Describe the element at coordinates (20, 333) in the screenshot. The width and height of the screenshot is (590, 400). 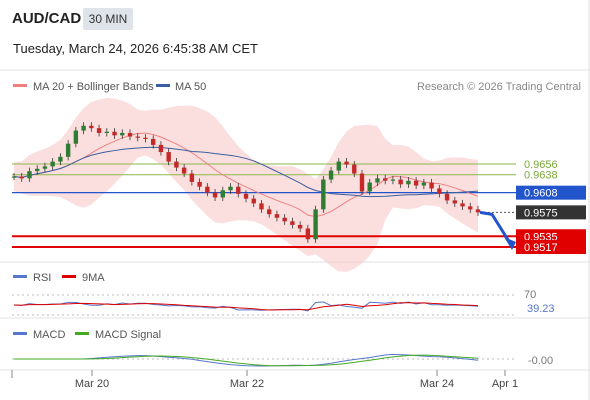
I see `macd-legend-swatch` at that location.